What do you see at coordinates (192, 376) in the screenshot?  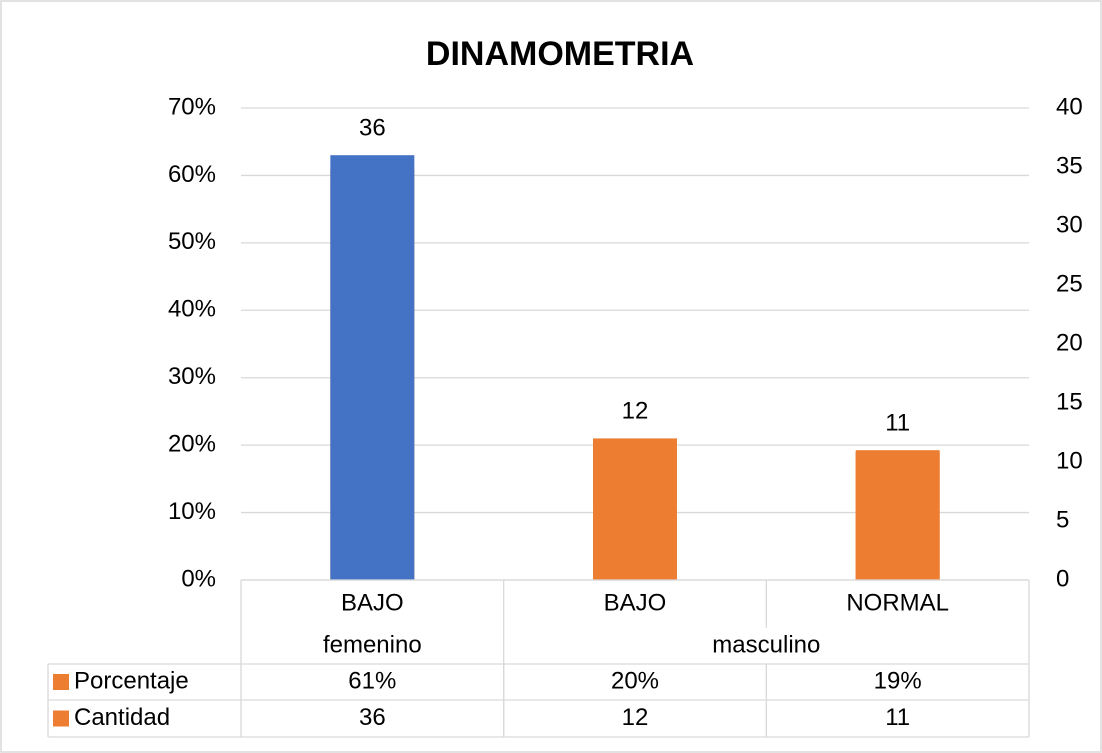 I see `y-tick-label: 30%` at bounding box center [192, 376].